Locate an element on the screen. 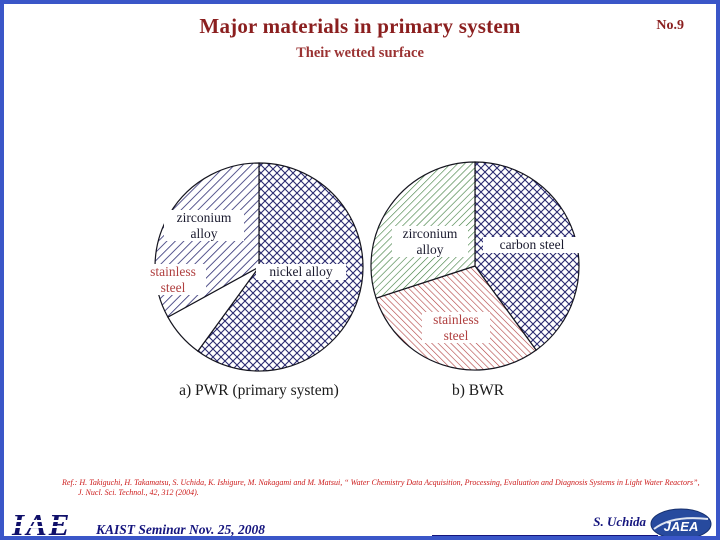 This screenshot has height=540, width=720. slide-number: No.9 is located at coordinates (670, 25).